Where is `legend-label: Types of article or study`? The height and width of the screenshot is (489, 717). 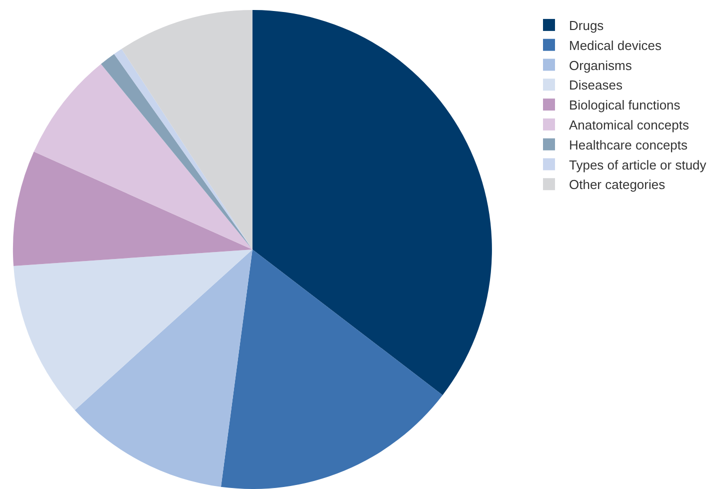
legend-label: Types of article or study is located at coordinates (638, 164).